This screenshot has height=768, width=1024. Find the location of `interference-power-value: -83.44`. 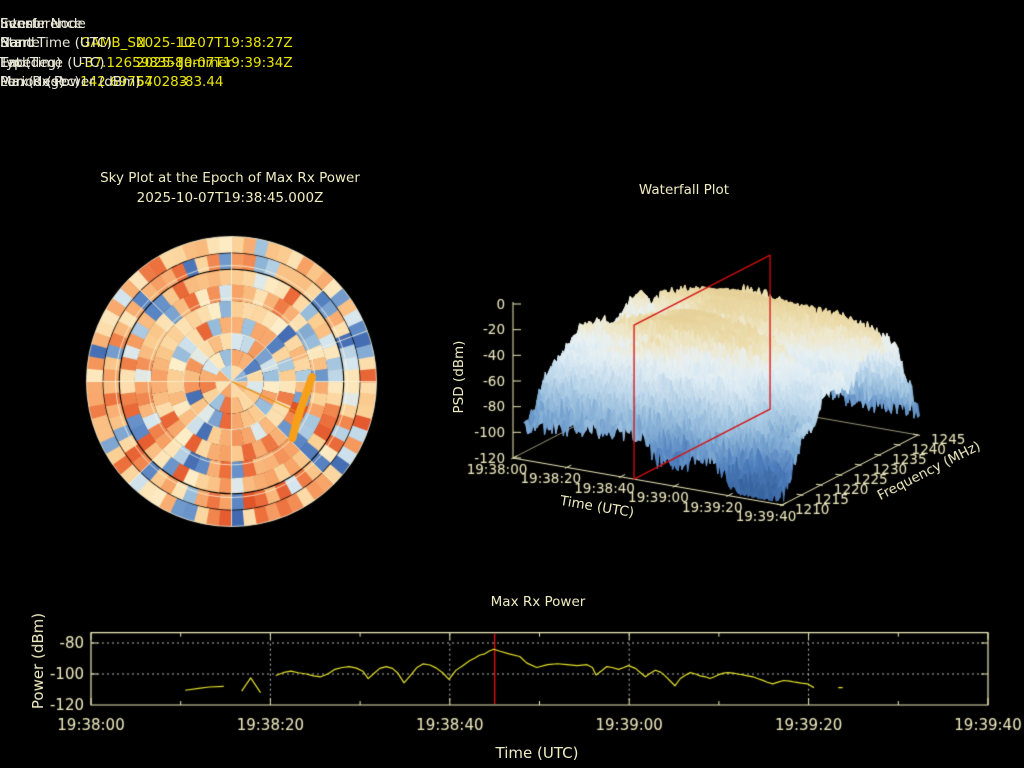

interference-power-value: -83.44 is located at coordinates (202, 82).